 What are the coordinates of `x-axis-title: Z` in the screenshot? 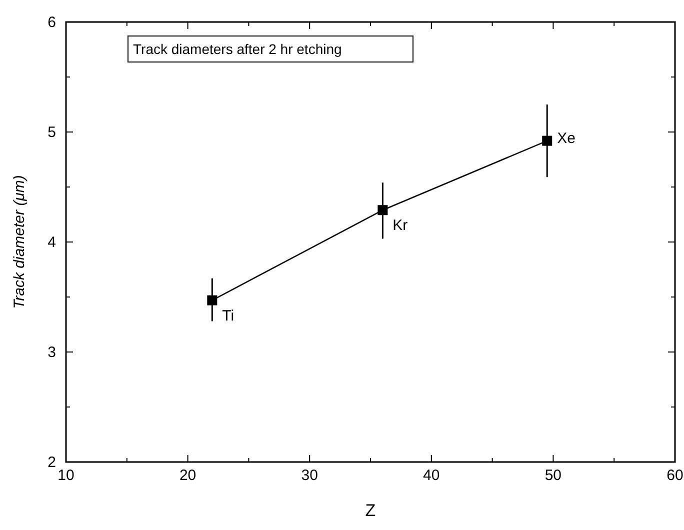 It's located at (370, 510).